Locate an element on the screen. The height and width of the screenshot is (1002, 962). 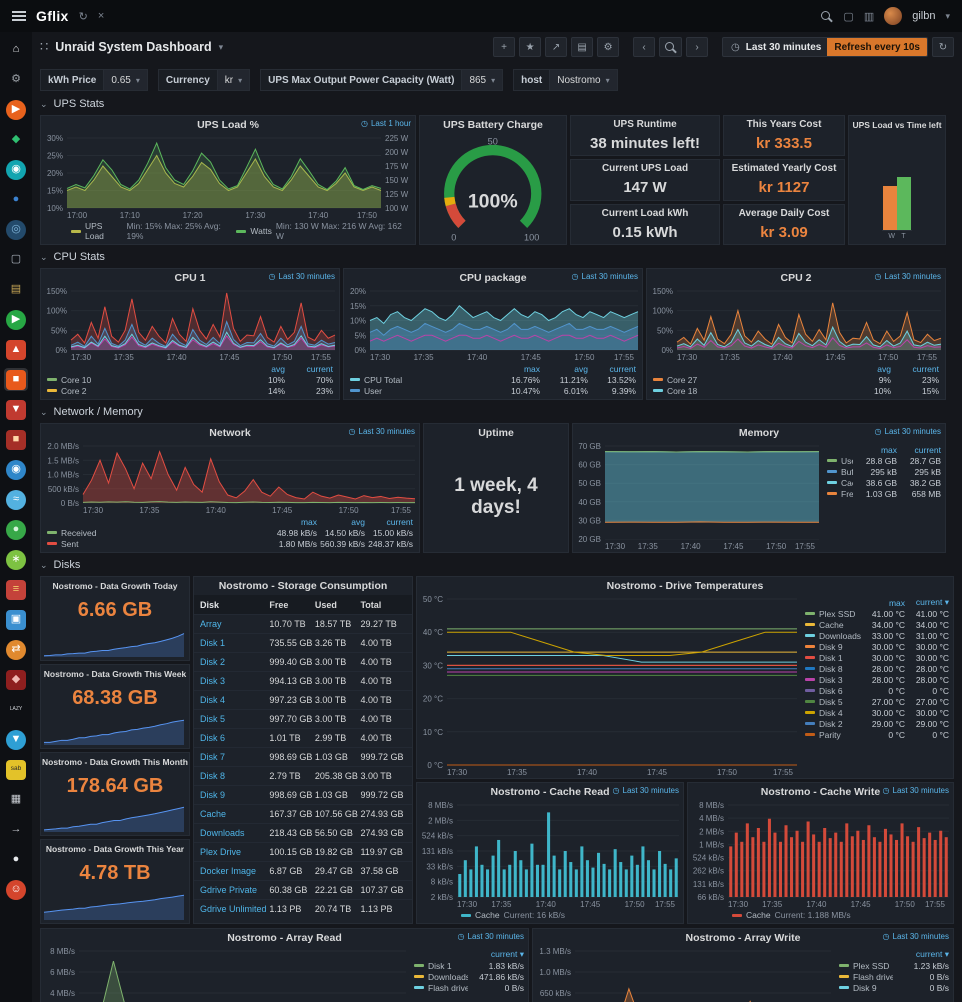
panel-header: Nostromo - Drive Temperatures is located at coordinates (685, 586).